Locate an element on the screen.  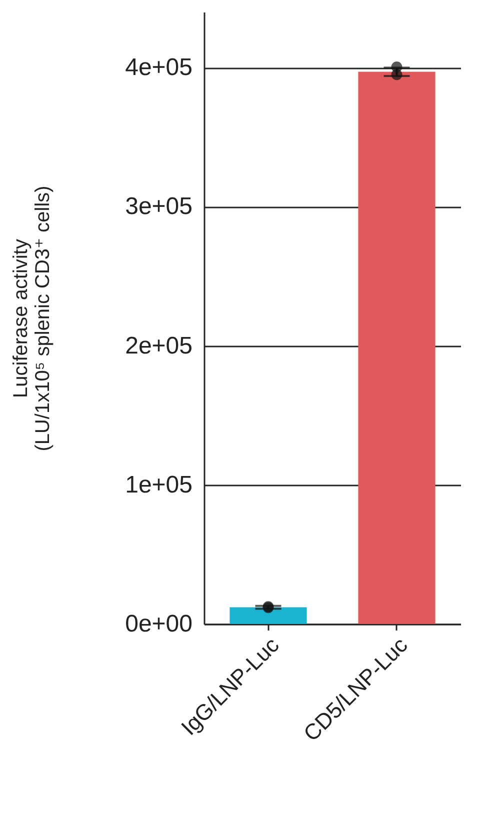
y-tick-label: 2e+05 is located at coordinates (158, 346).